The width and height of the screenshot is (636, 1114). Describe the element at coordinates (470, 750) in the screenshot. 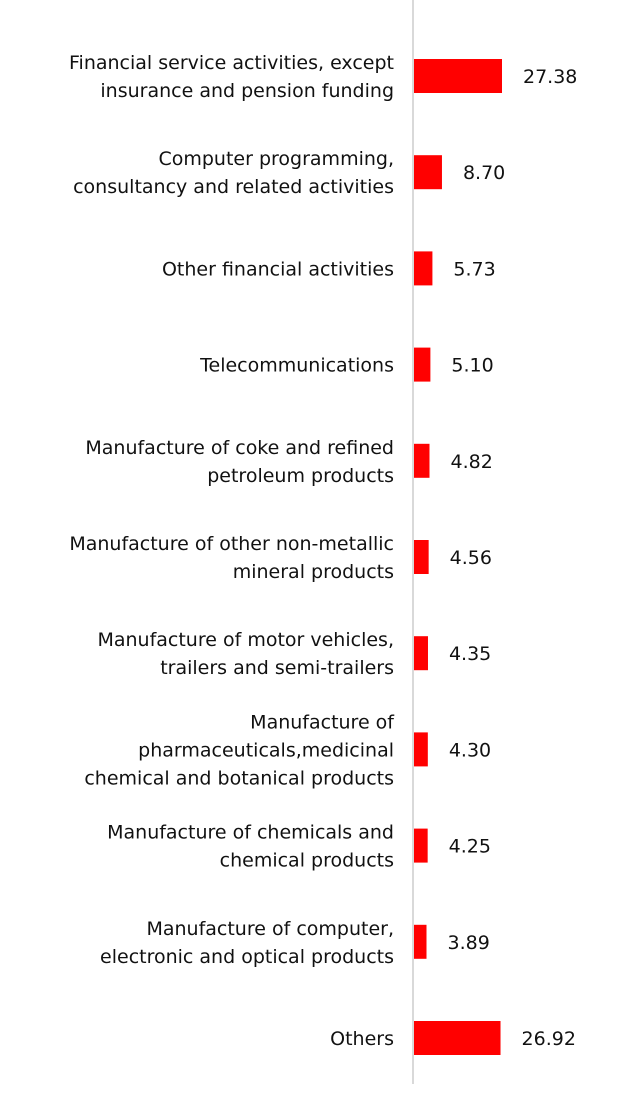

I see `data-label: 4.30` at that location.